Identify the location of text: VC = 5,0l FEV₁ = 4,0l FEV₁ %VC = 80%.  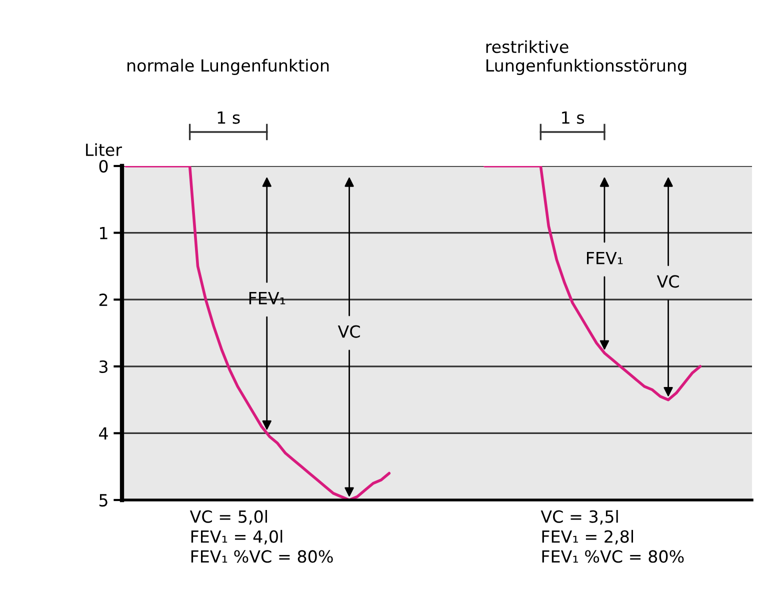
(261, 536).